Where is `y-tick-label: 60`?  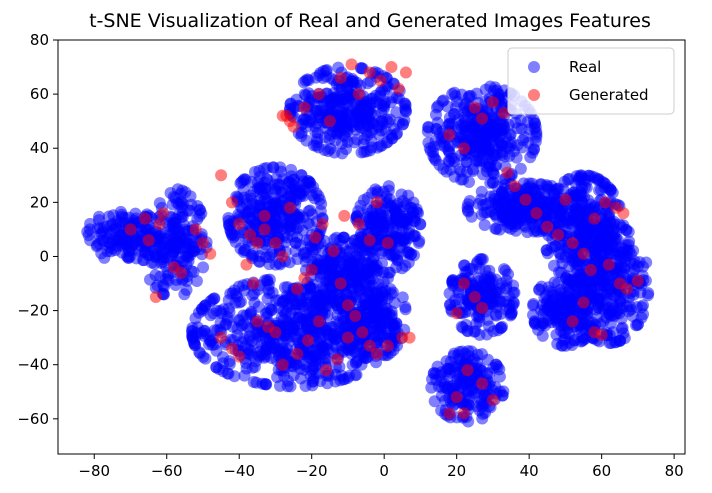
y-tick-label: 60 is located at coordinates (39, 94).